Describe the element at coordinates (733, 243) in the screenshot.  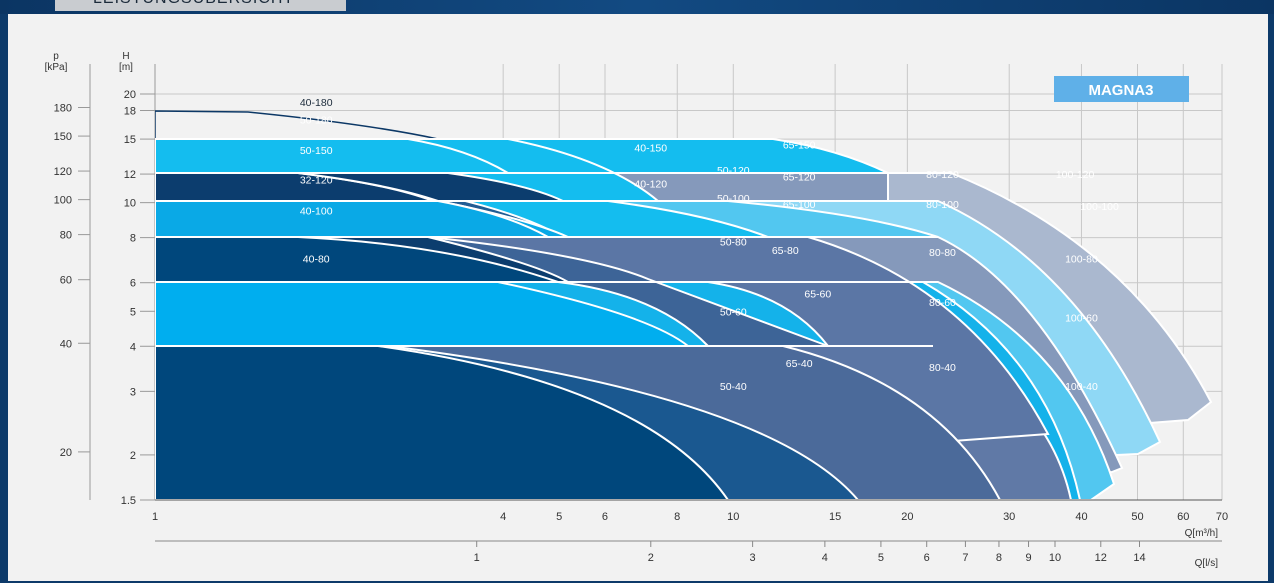
I see `series-label-50-80: 50-80` at that location.